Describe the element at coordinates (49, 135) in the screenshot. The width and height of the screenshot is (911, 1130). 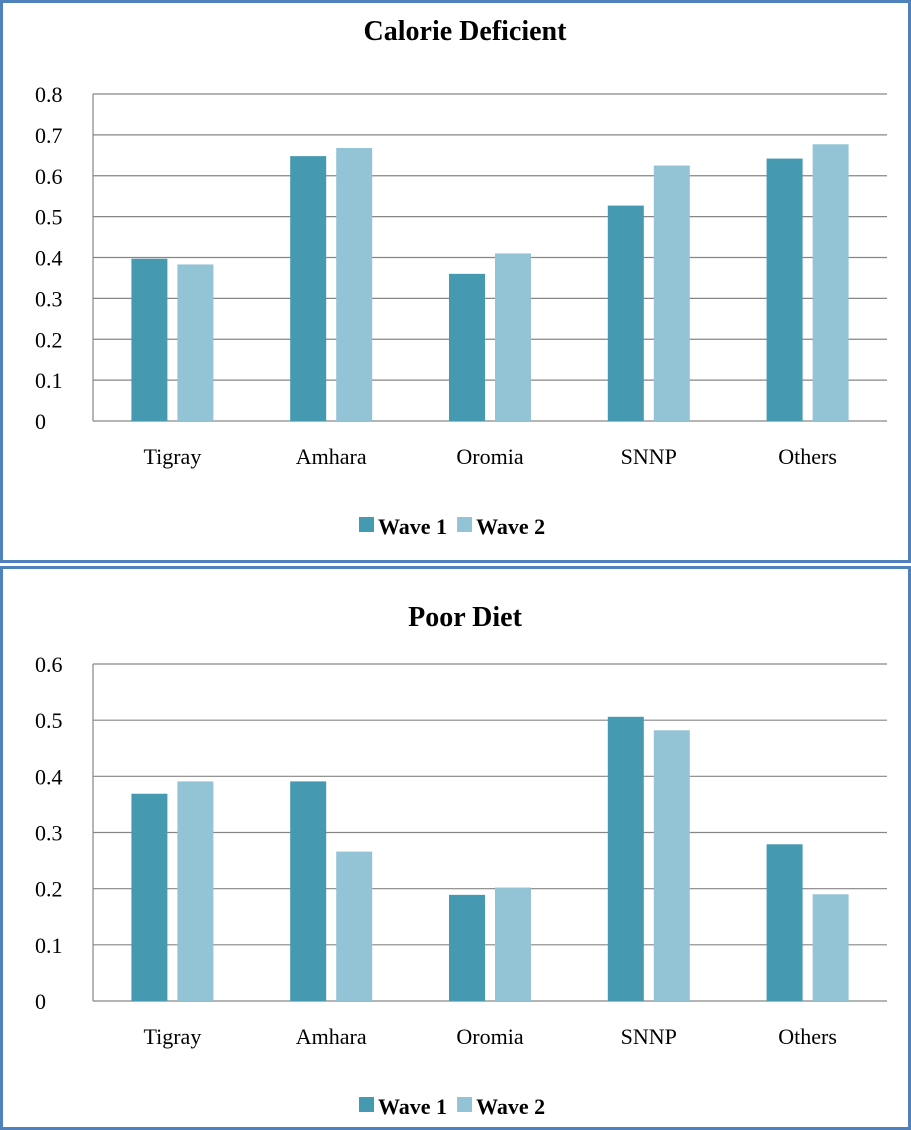
I see `y-tick-label: 0.7` at that location.